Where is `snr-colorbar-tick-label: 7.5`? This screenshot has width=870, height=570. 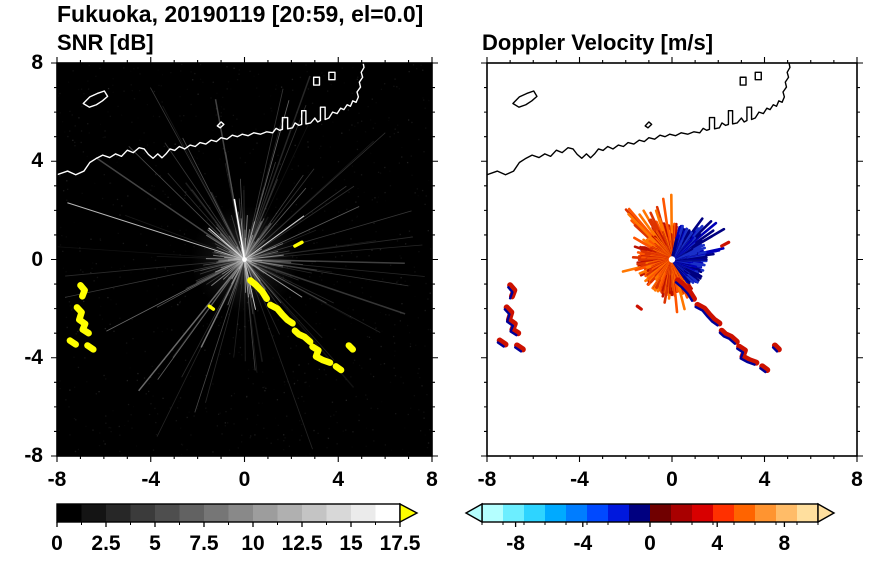 snr-colorbar-tick-label: 7.5 is located at coordinates (204, 543).